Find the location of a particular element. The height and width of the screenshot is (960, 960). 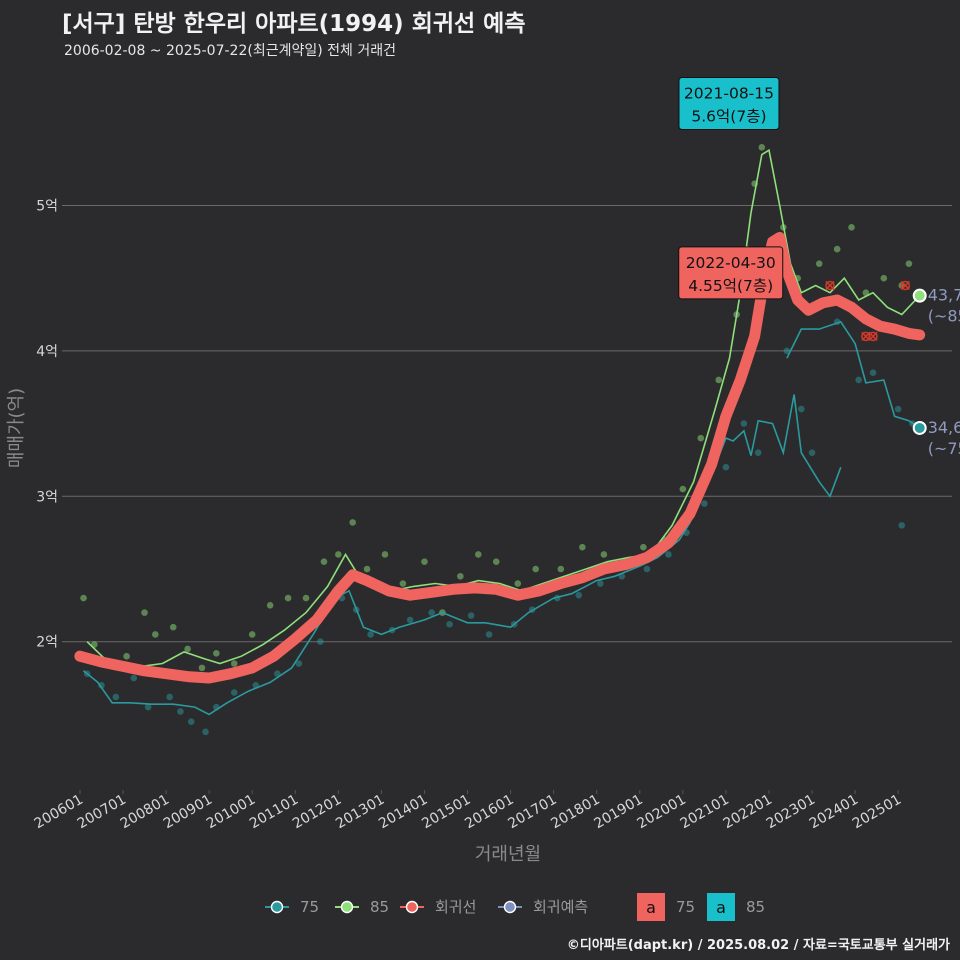

x-tick-label: 201301 is located at coordinates (360, 812).